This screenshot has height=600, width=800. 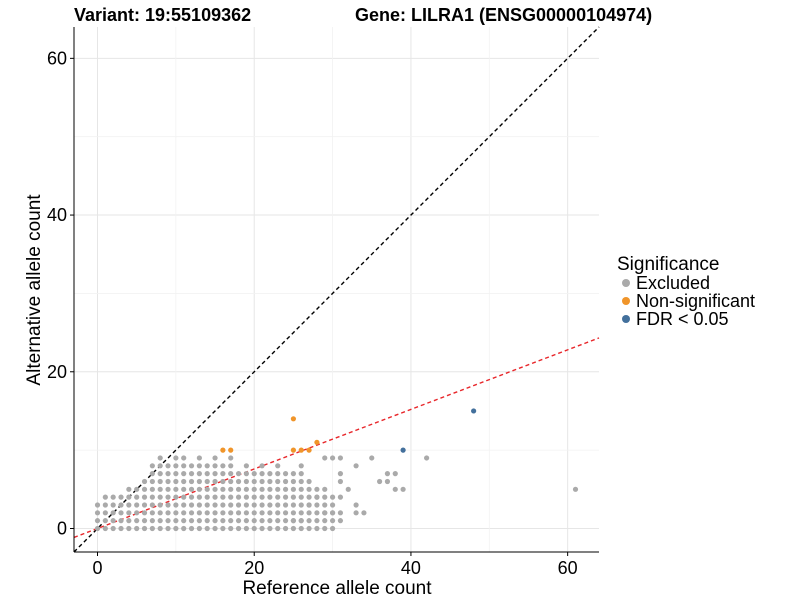 I want to click on y-tick-label: 60, so click(x=57, y=58).